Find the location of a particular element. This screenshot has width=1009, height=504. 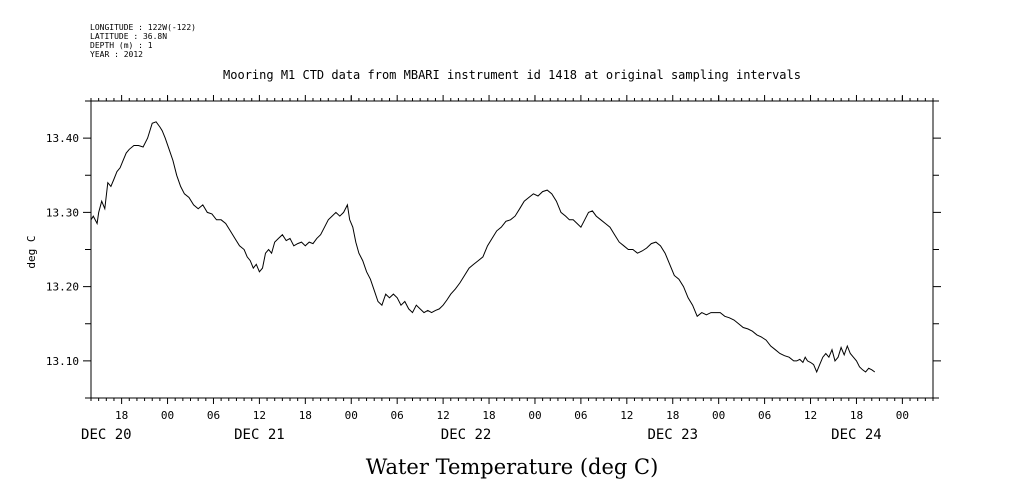

x-axis-label: Water Temperature (deg C) is located at coordinates (512, 467).